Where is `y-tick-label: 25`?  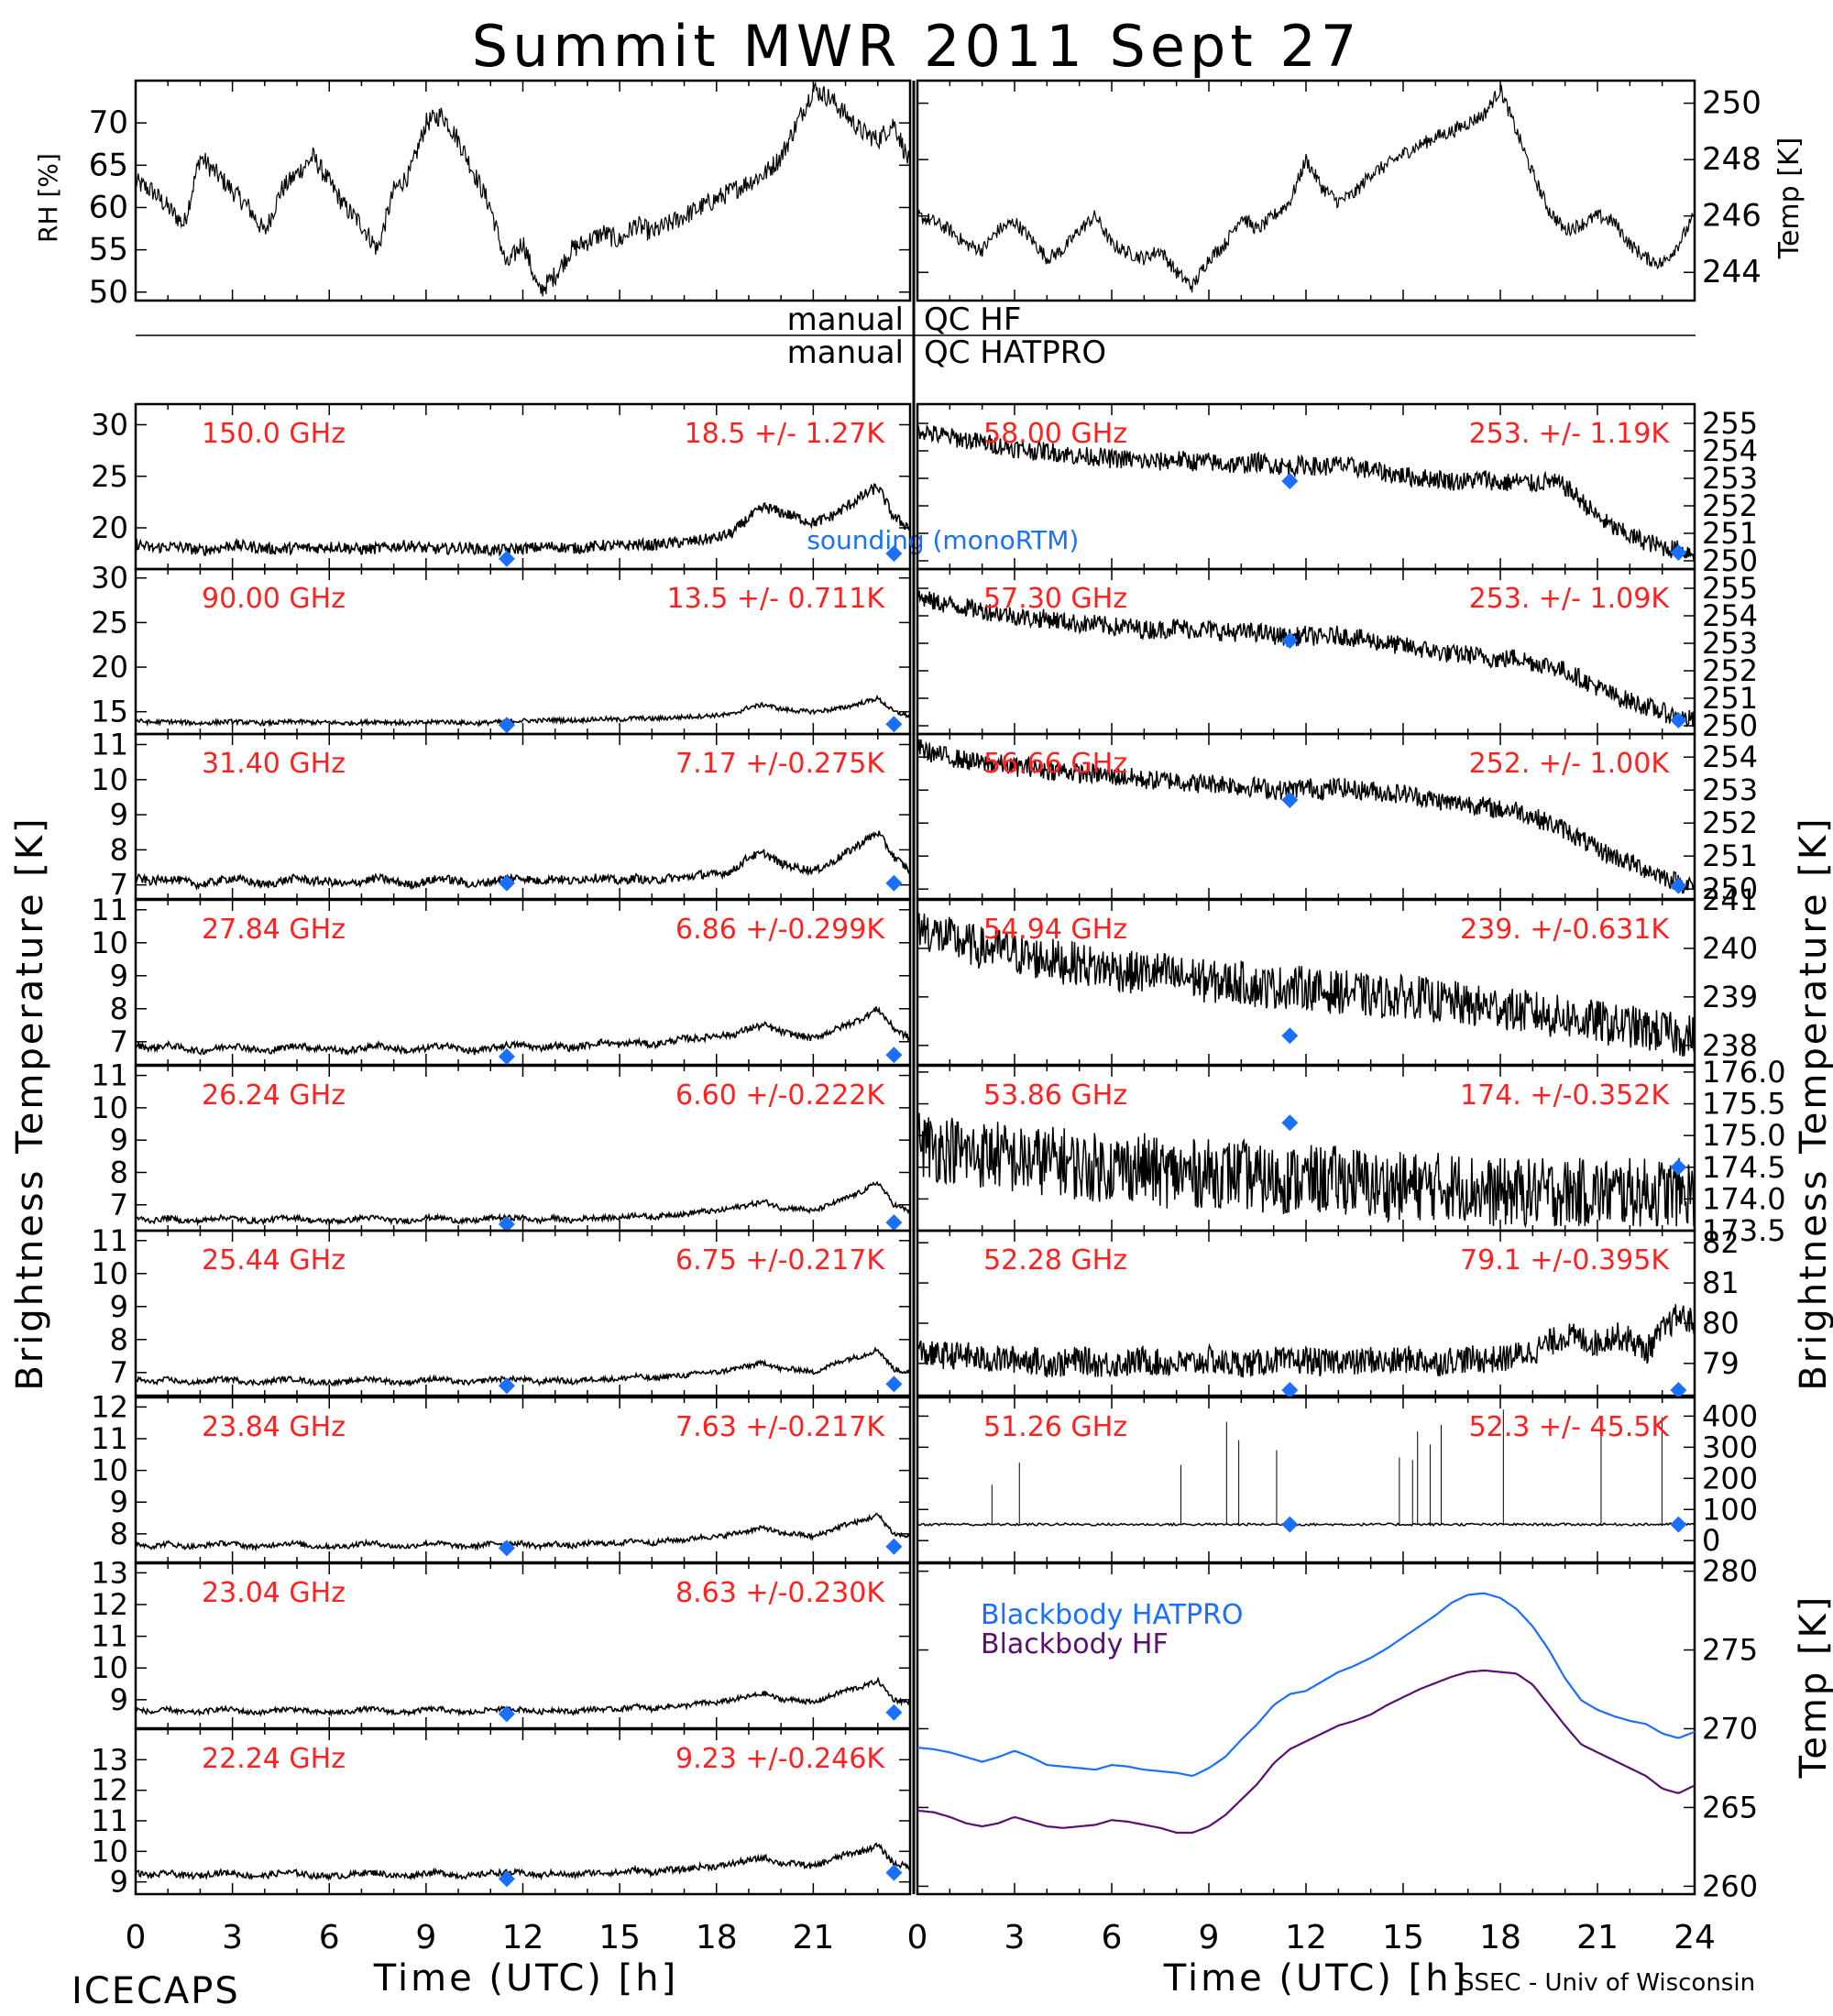
y-tick-label: 25 is located at coordinates (109, 476).